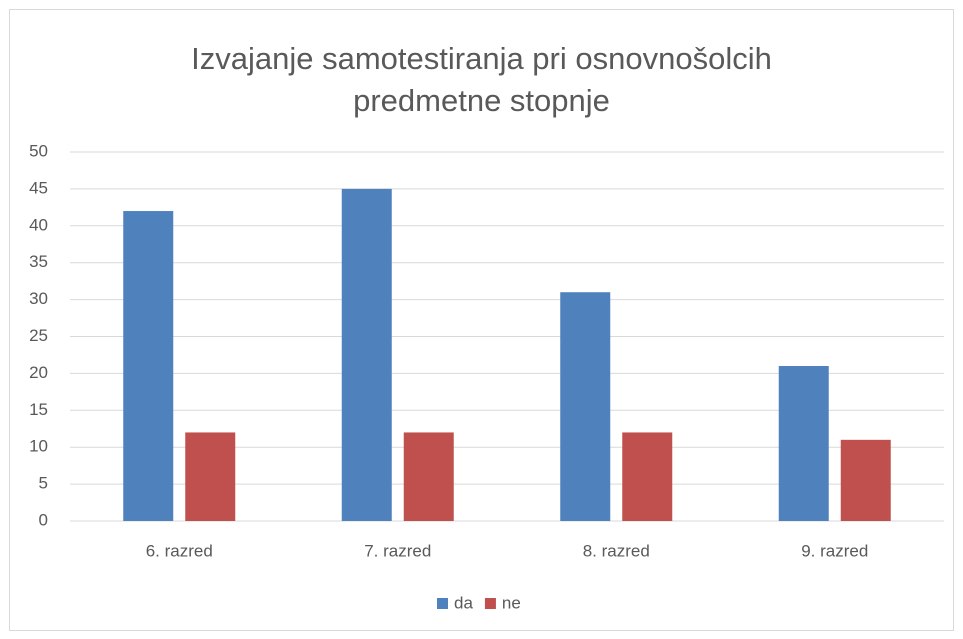 The height and width of the screenshot is (639, 963). What do you see at coordinates (38, 224) in the screenshot?
I see `y-tick-label: 40` at bounding box center [38, 224].